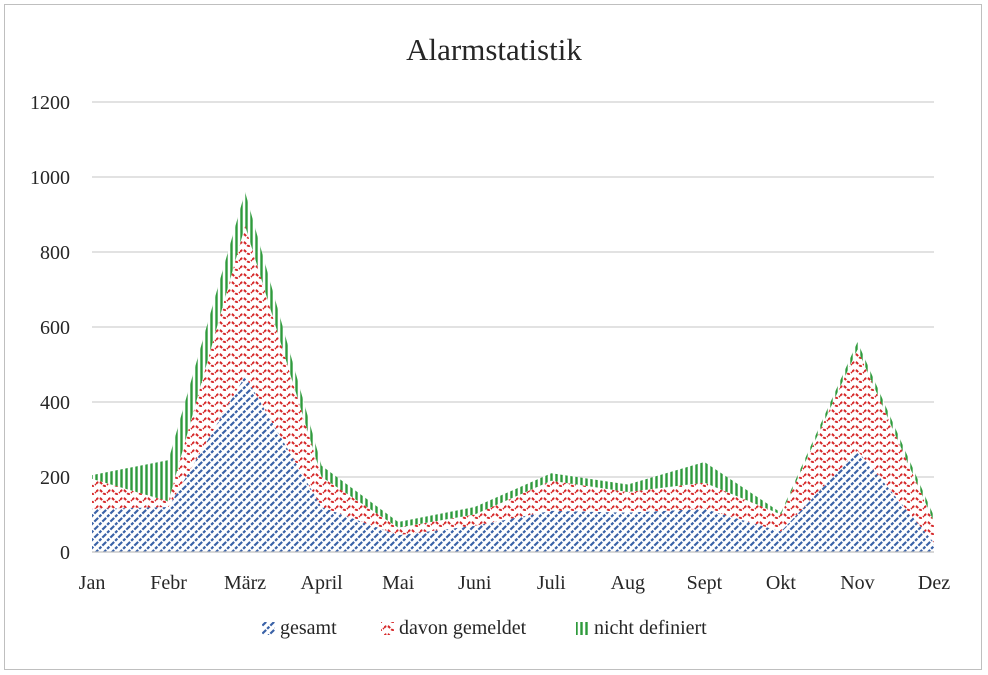  Describe the element at coordinates (55, 328) in the screenshot. I see `y-tick-label: 600` at that location.